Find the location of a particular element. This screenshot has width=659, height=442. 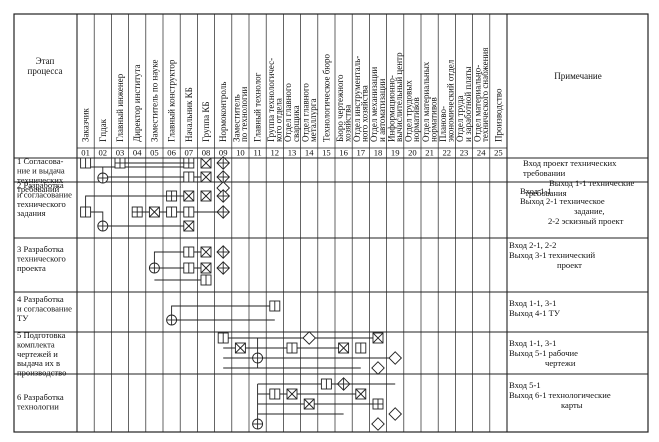

column-number: 05 is located at coordinates (154, 152).